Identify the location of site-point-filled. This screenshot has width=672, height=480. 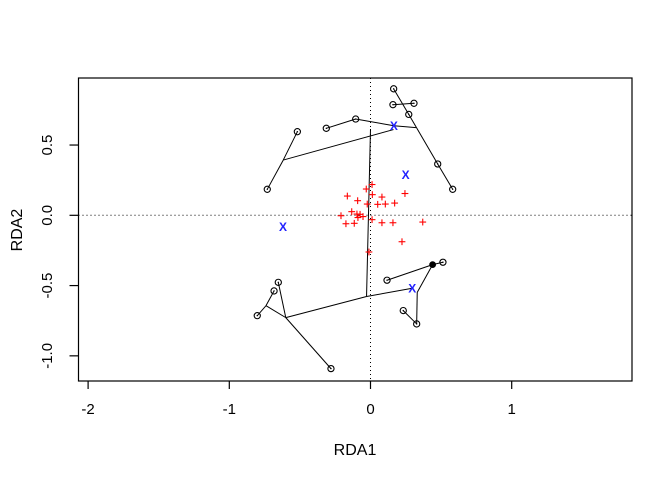
(433, 265).